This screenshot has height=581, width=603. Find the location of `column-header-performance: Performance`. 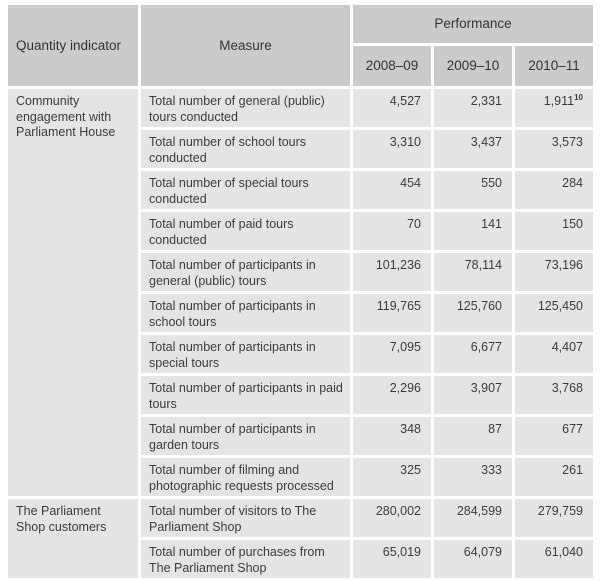

column-header-performance: Performance is located at coordinates (473, 24).